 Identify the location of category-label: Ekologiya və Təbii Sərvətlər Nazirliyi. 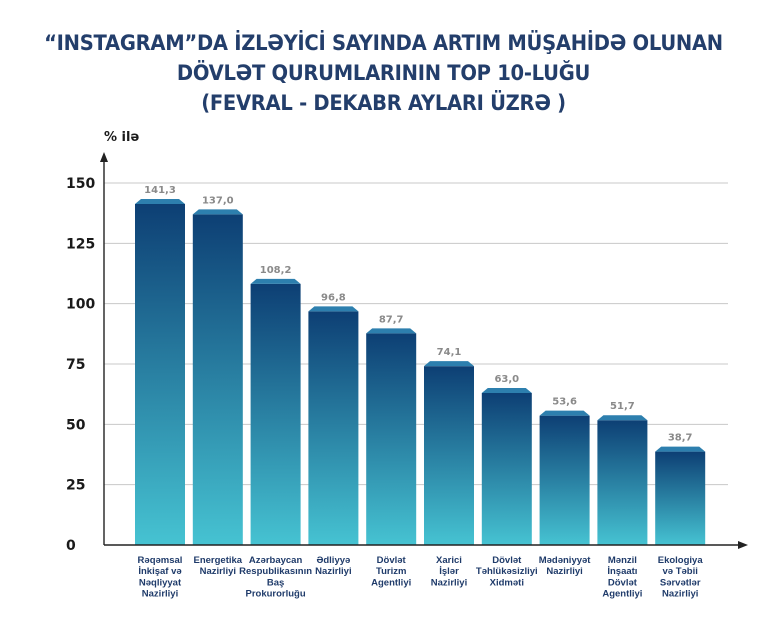
(681, 577).